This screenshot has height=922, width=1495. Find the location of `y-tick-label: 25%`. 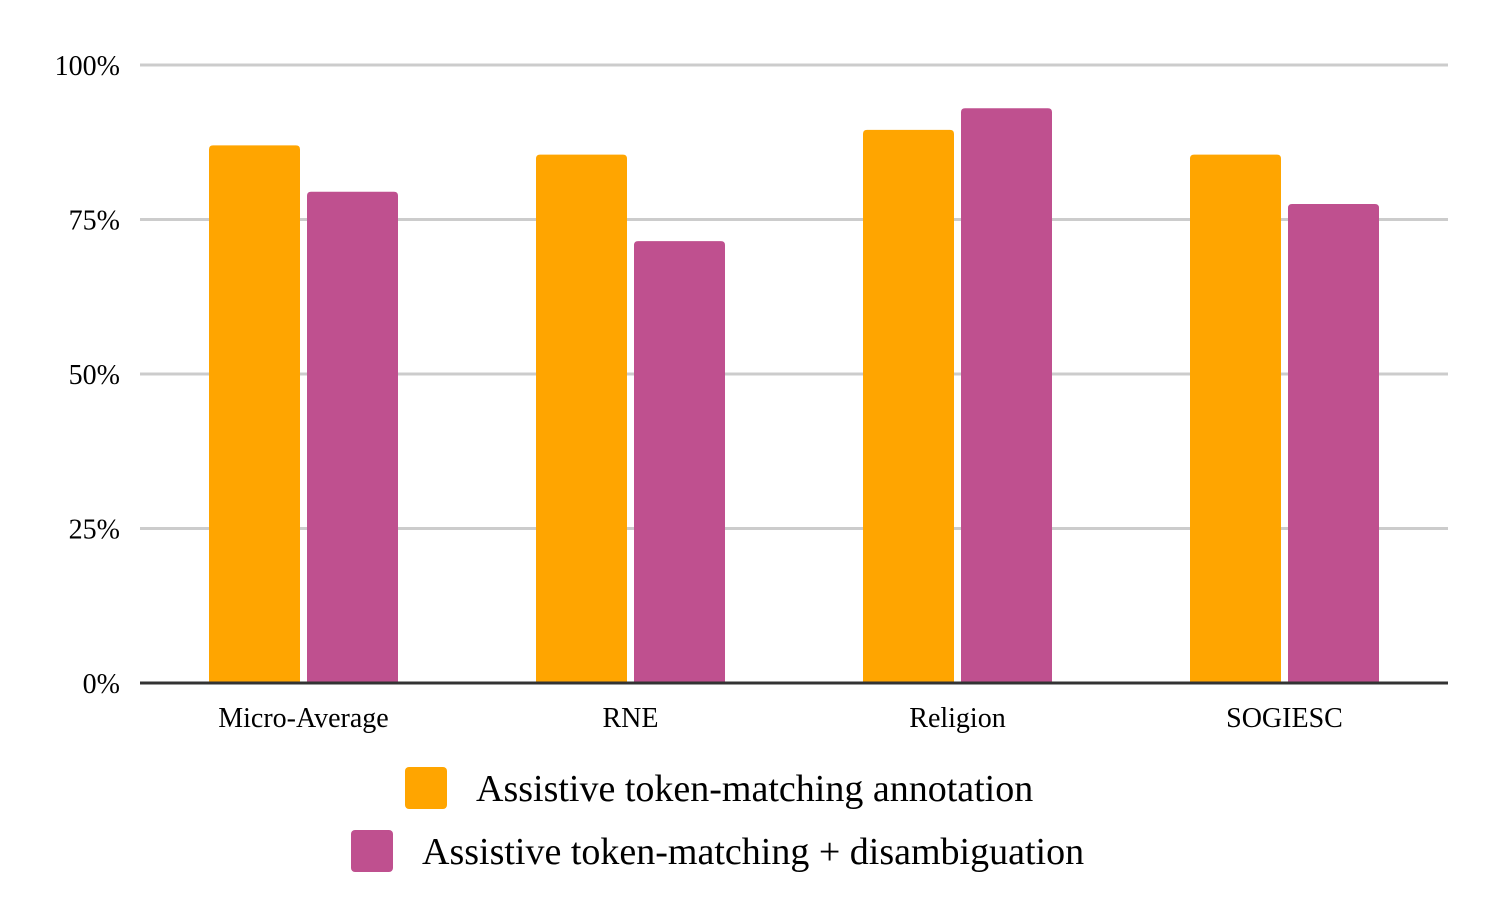

y-tick-label: 25% is located at coordinates (94, 530).